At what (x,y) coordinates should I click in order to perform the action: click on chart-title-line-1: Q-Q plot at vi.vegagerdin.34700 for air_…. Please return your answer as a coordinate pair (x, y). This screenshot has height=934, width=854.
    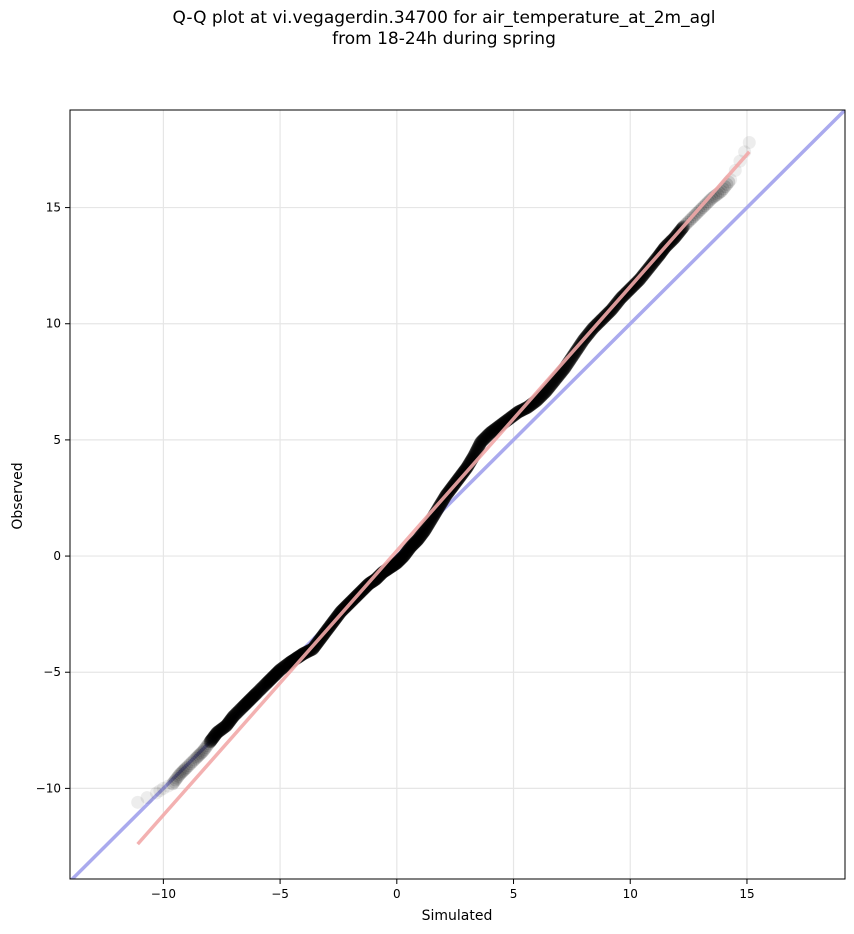
    Looking at the image, I should click on (444, 18).